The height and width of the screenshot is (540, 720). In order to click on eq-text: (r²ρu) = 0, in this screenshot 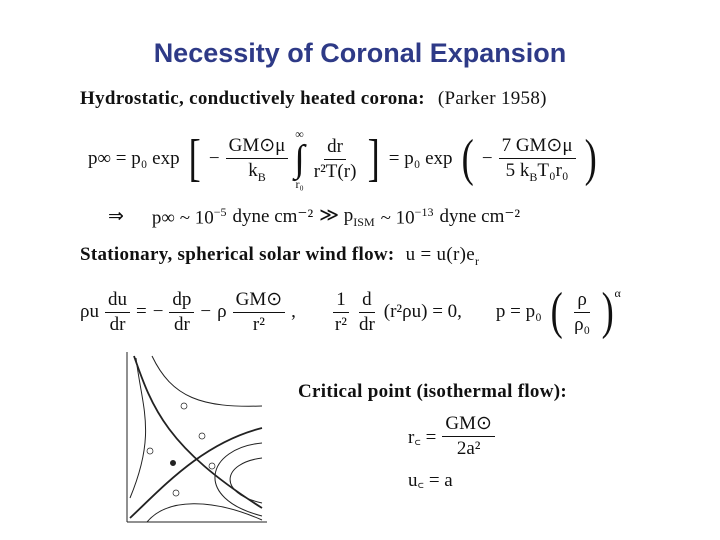, I will do `click(422, 311)`.